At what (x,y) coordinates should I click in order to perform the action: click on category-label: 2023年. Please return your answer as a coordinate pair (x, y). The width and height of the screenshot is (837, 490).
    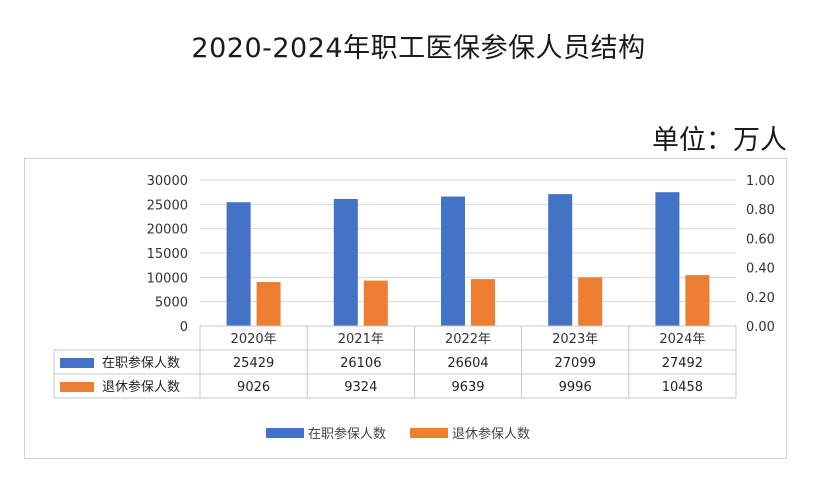
    Looking at the image, I should click on (575, 339).